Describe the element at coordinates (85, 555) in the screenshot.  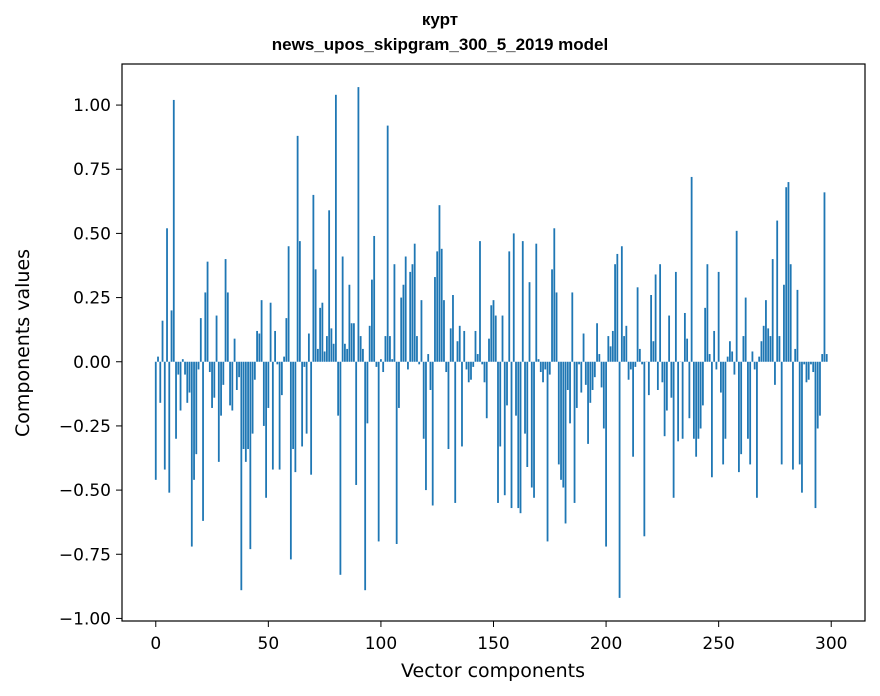
I see `y-tick-label: −0.75` at that location.